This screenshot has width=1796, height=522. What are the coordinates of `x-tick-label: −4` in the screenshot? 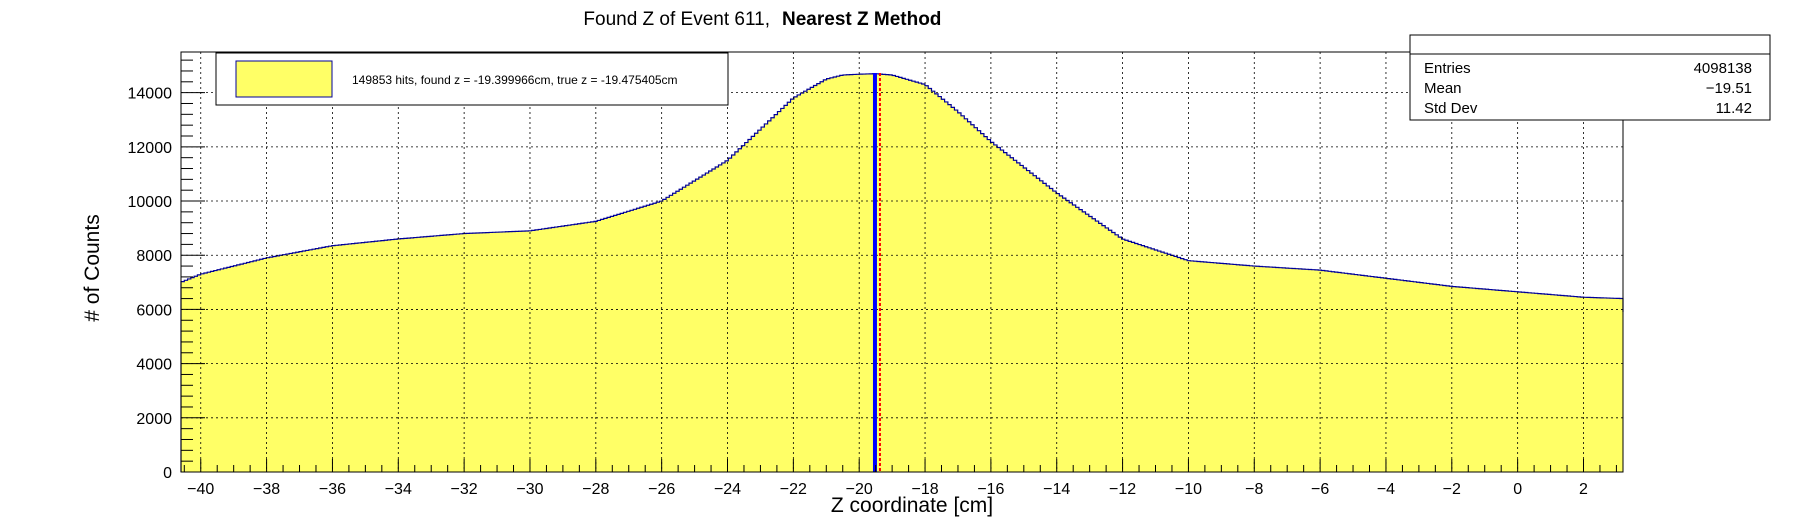 It's located at (1386, 489).